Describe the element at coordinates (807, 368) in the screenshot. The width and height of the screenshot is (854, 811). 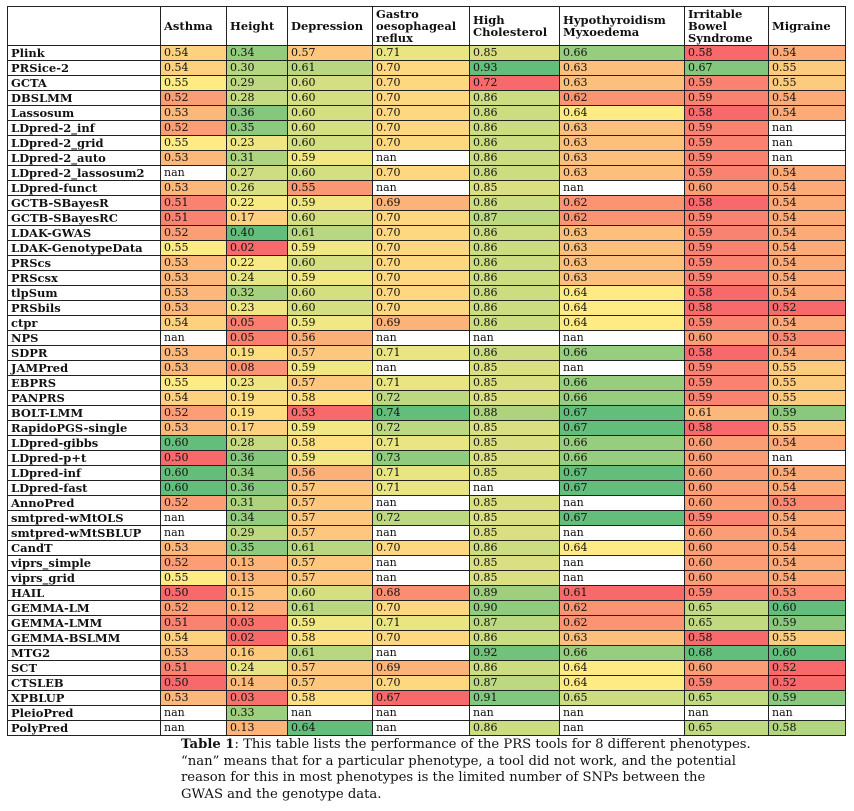
I see `score-cell: 0.55` at that location.